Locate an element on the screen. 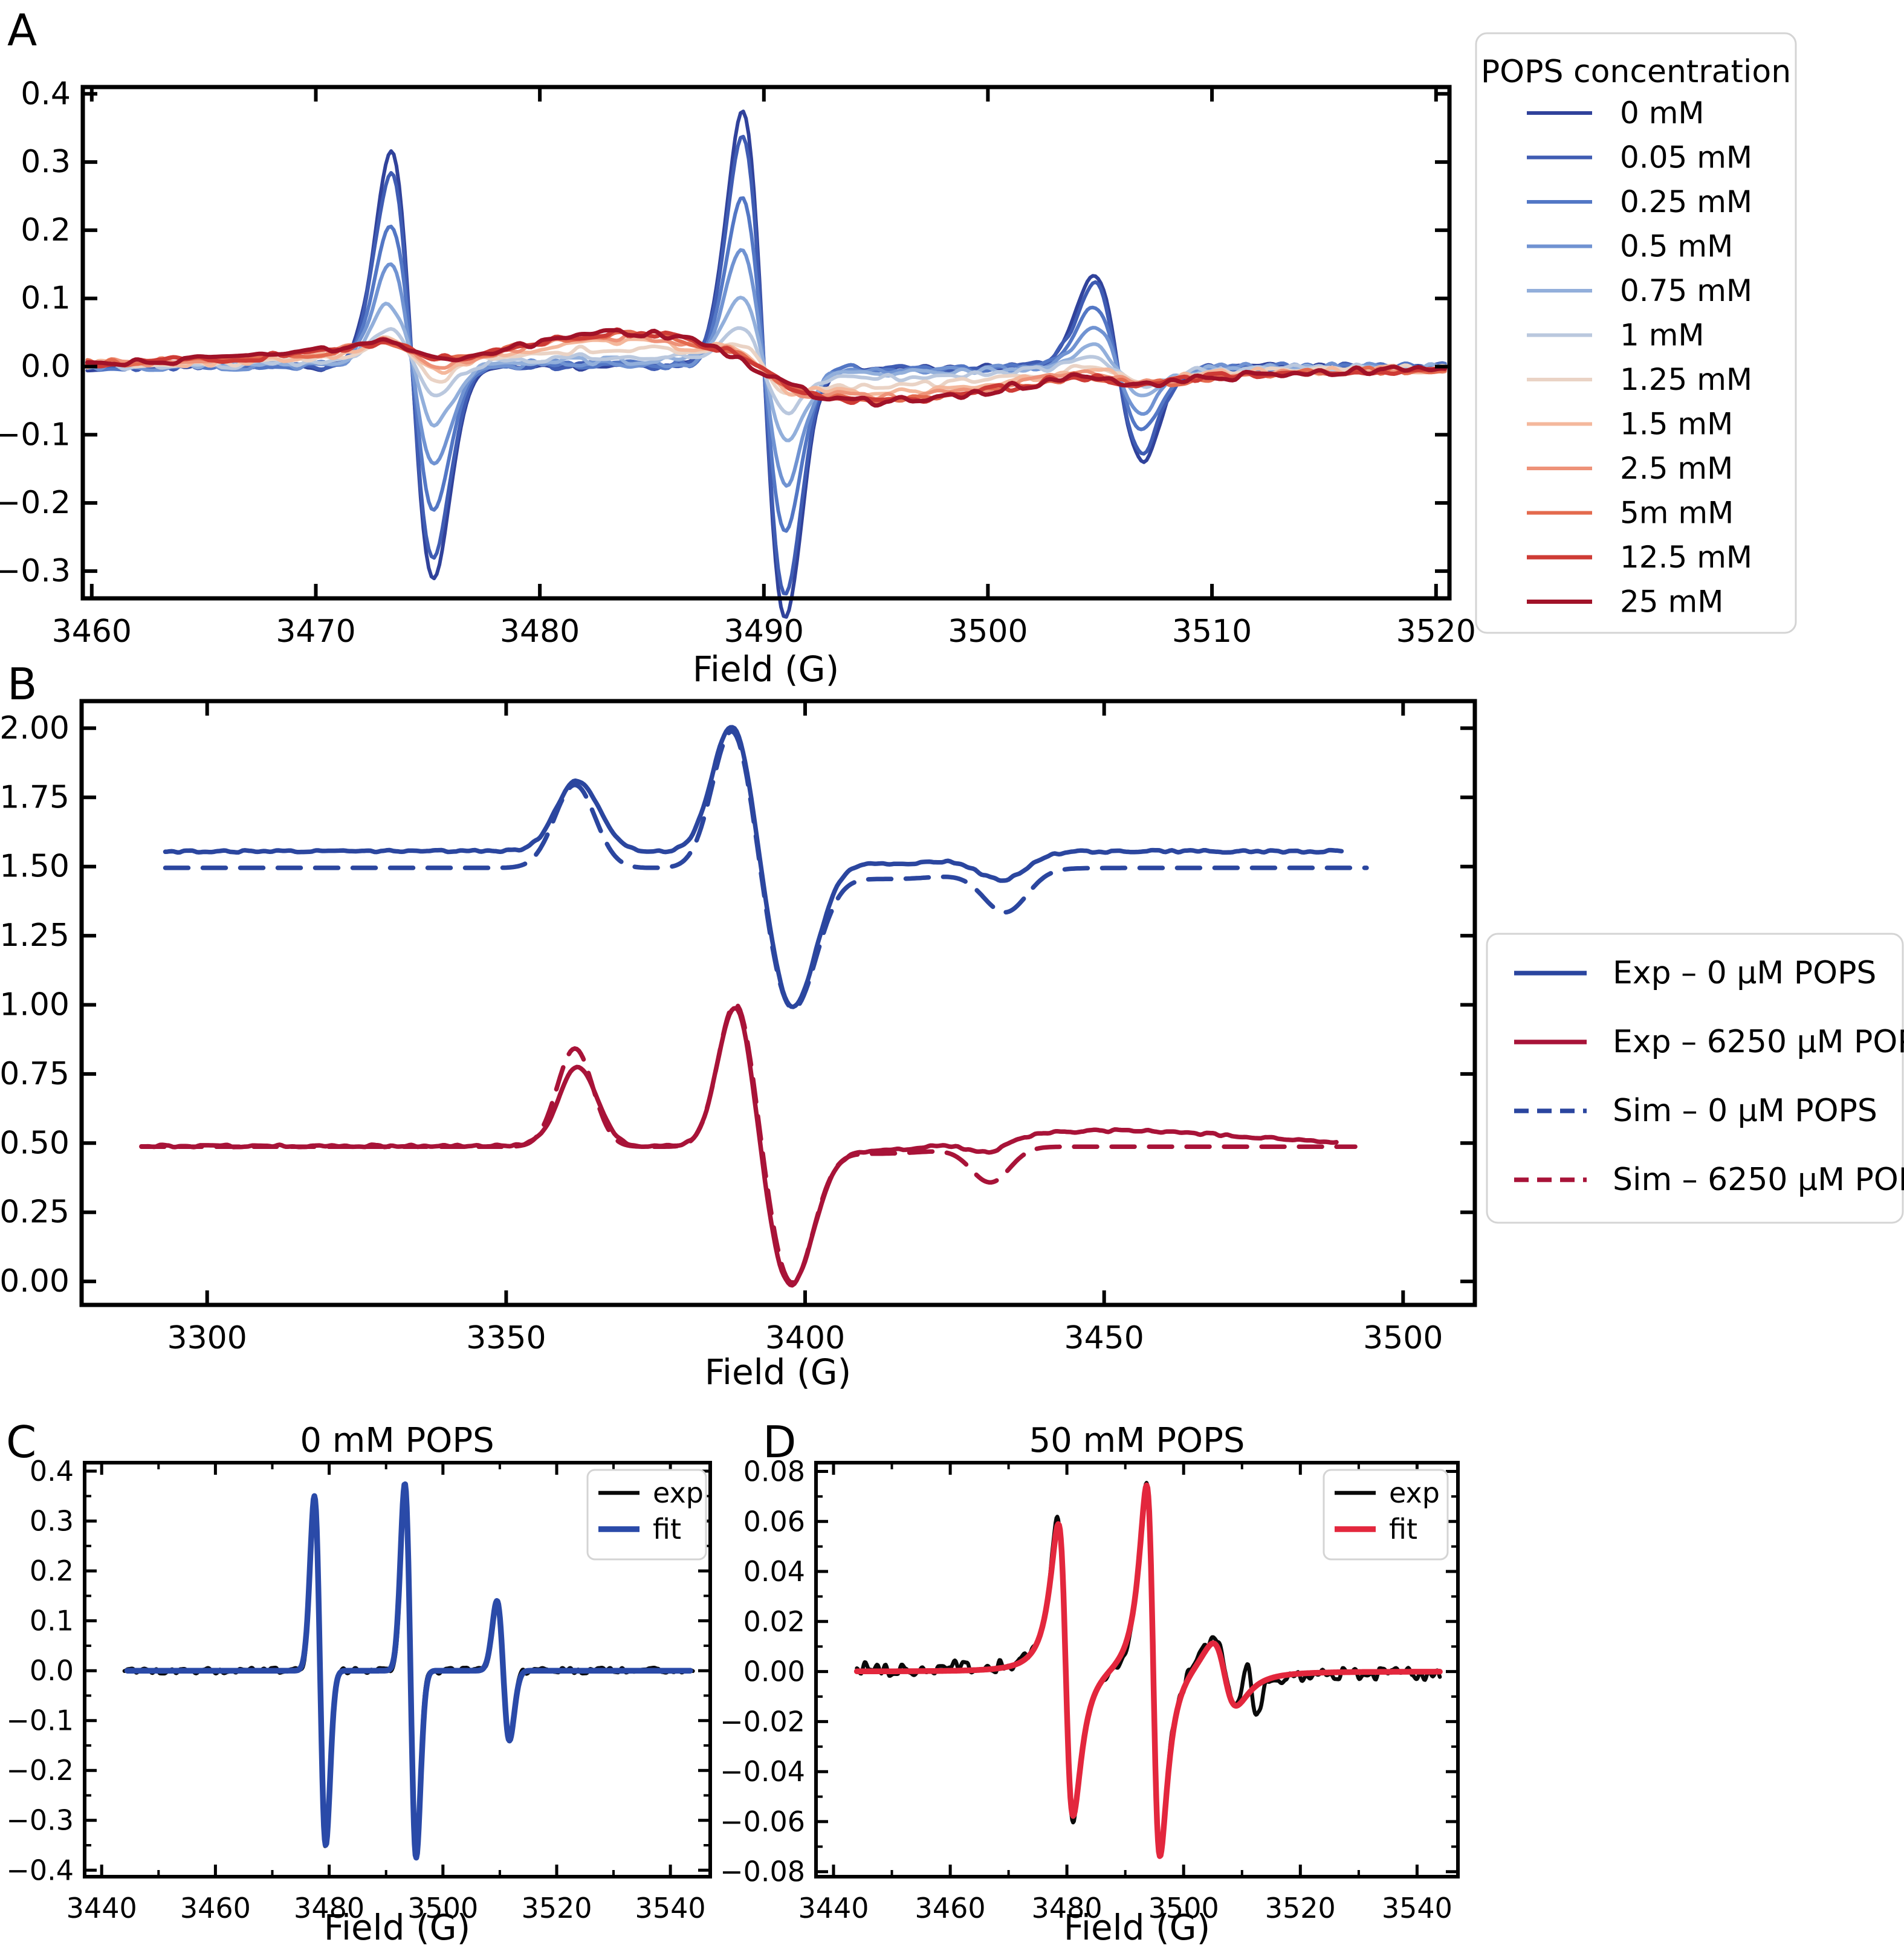 The height and width of the screenshot is (1948, 1904). svg-text: 3350 is located at coordinates (506, 1338).